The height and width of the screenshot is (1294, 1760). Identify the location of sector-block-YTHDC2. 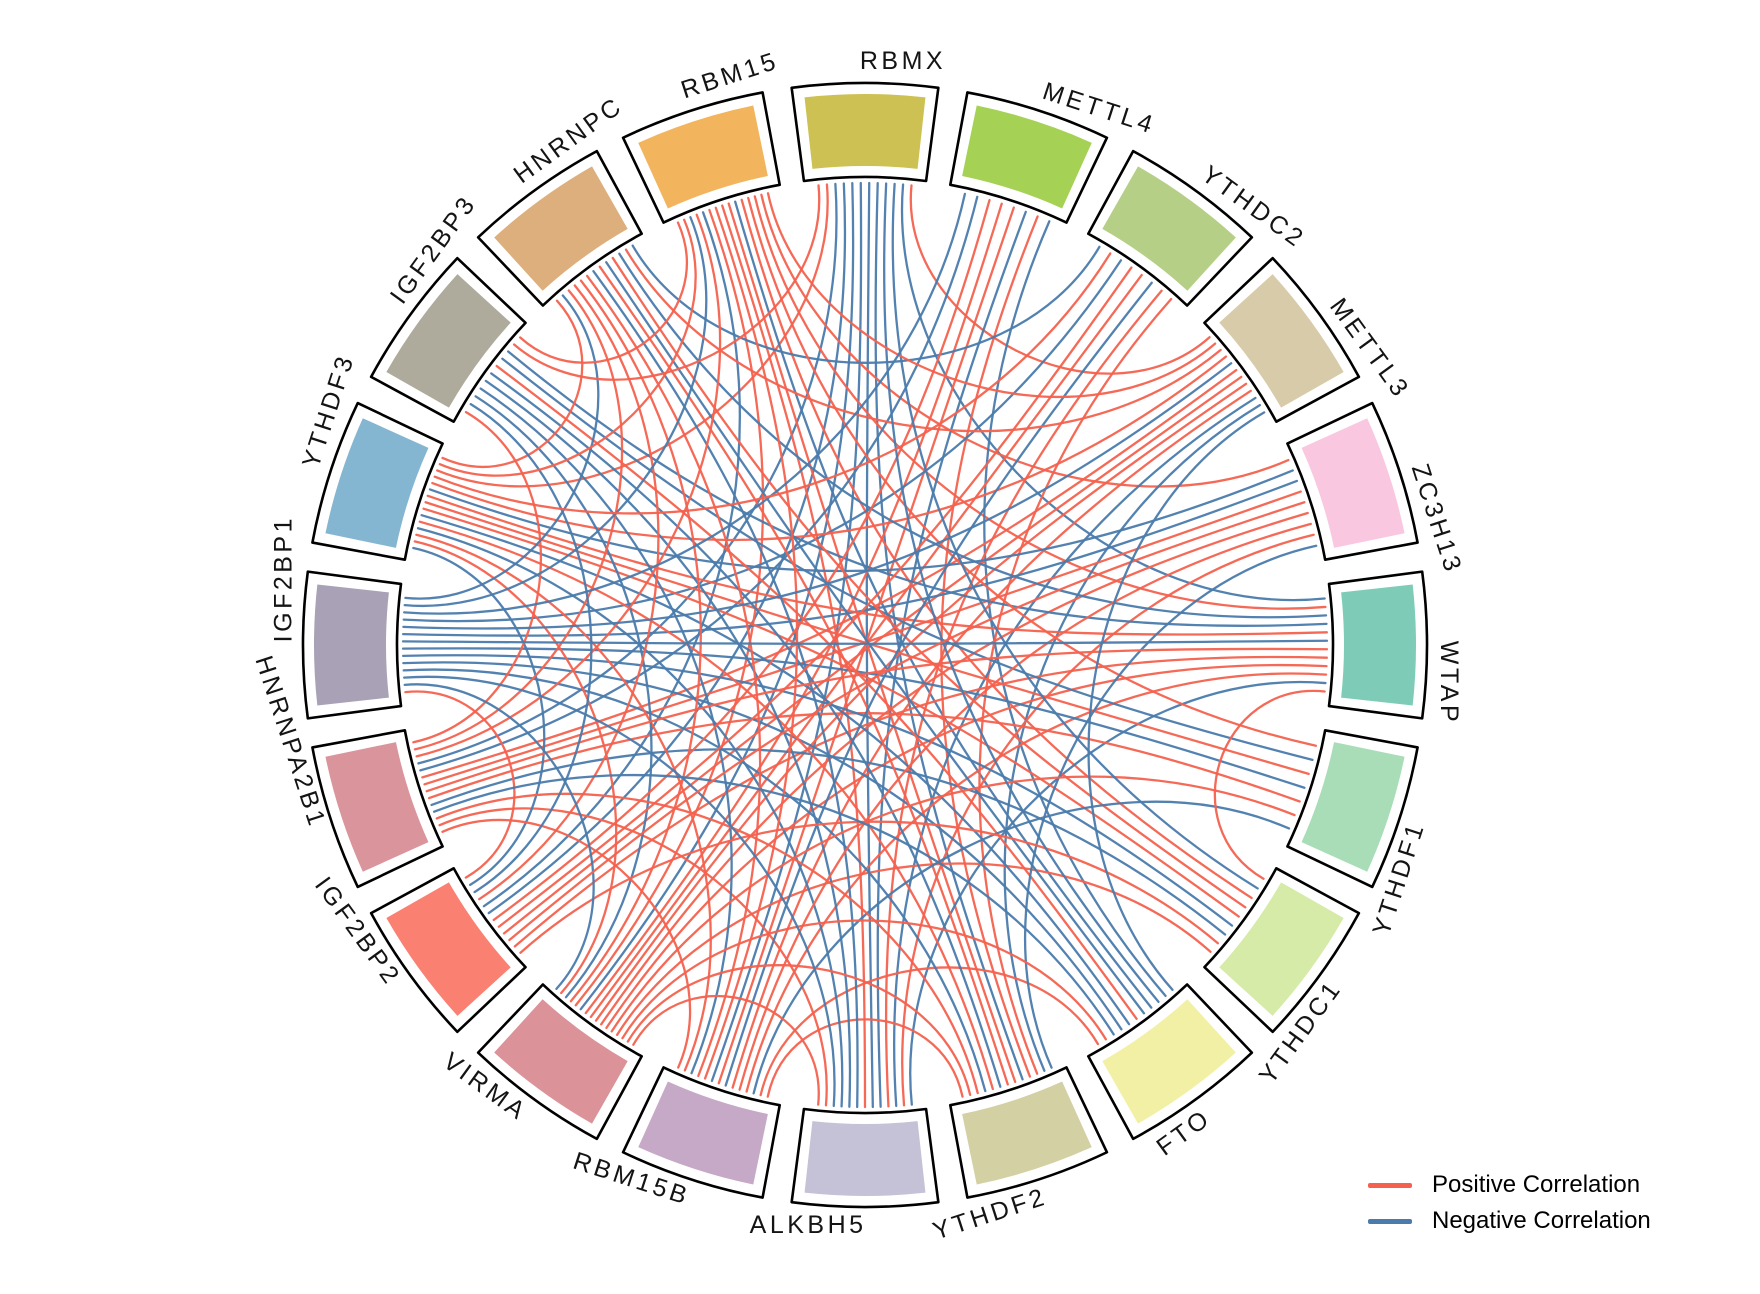
(1169, 228).